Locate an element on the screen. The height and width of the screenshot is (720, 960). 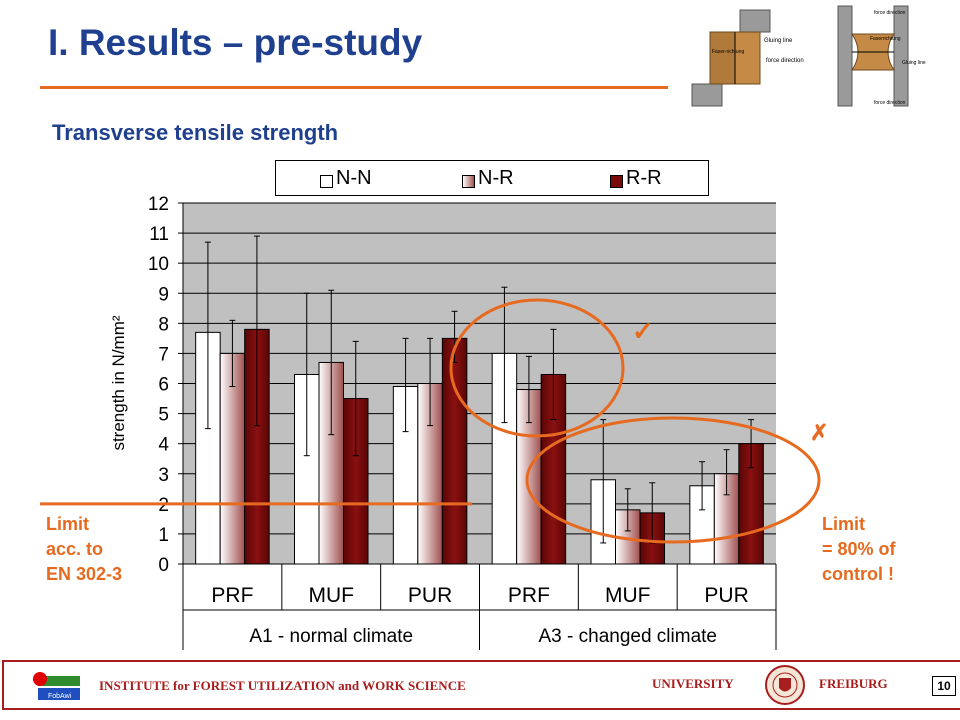
diagram-label-faserrichtung: Faserrichtung is located at coordinates (885, 39).